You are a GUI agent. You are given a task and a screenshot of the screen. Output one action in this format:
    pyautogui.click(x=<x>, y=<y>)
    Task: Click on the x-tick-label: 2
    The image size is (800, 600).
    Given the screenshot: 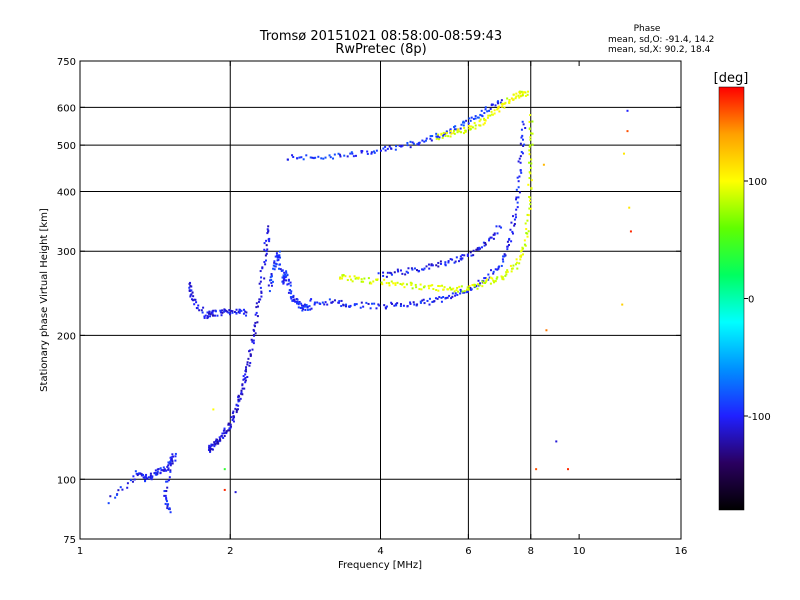 What is the action you would take?
    pyautogui.click(x=230, y=551)
    